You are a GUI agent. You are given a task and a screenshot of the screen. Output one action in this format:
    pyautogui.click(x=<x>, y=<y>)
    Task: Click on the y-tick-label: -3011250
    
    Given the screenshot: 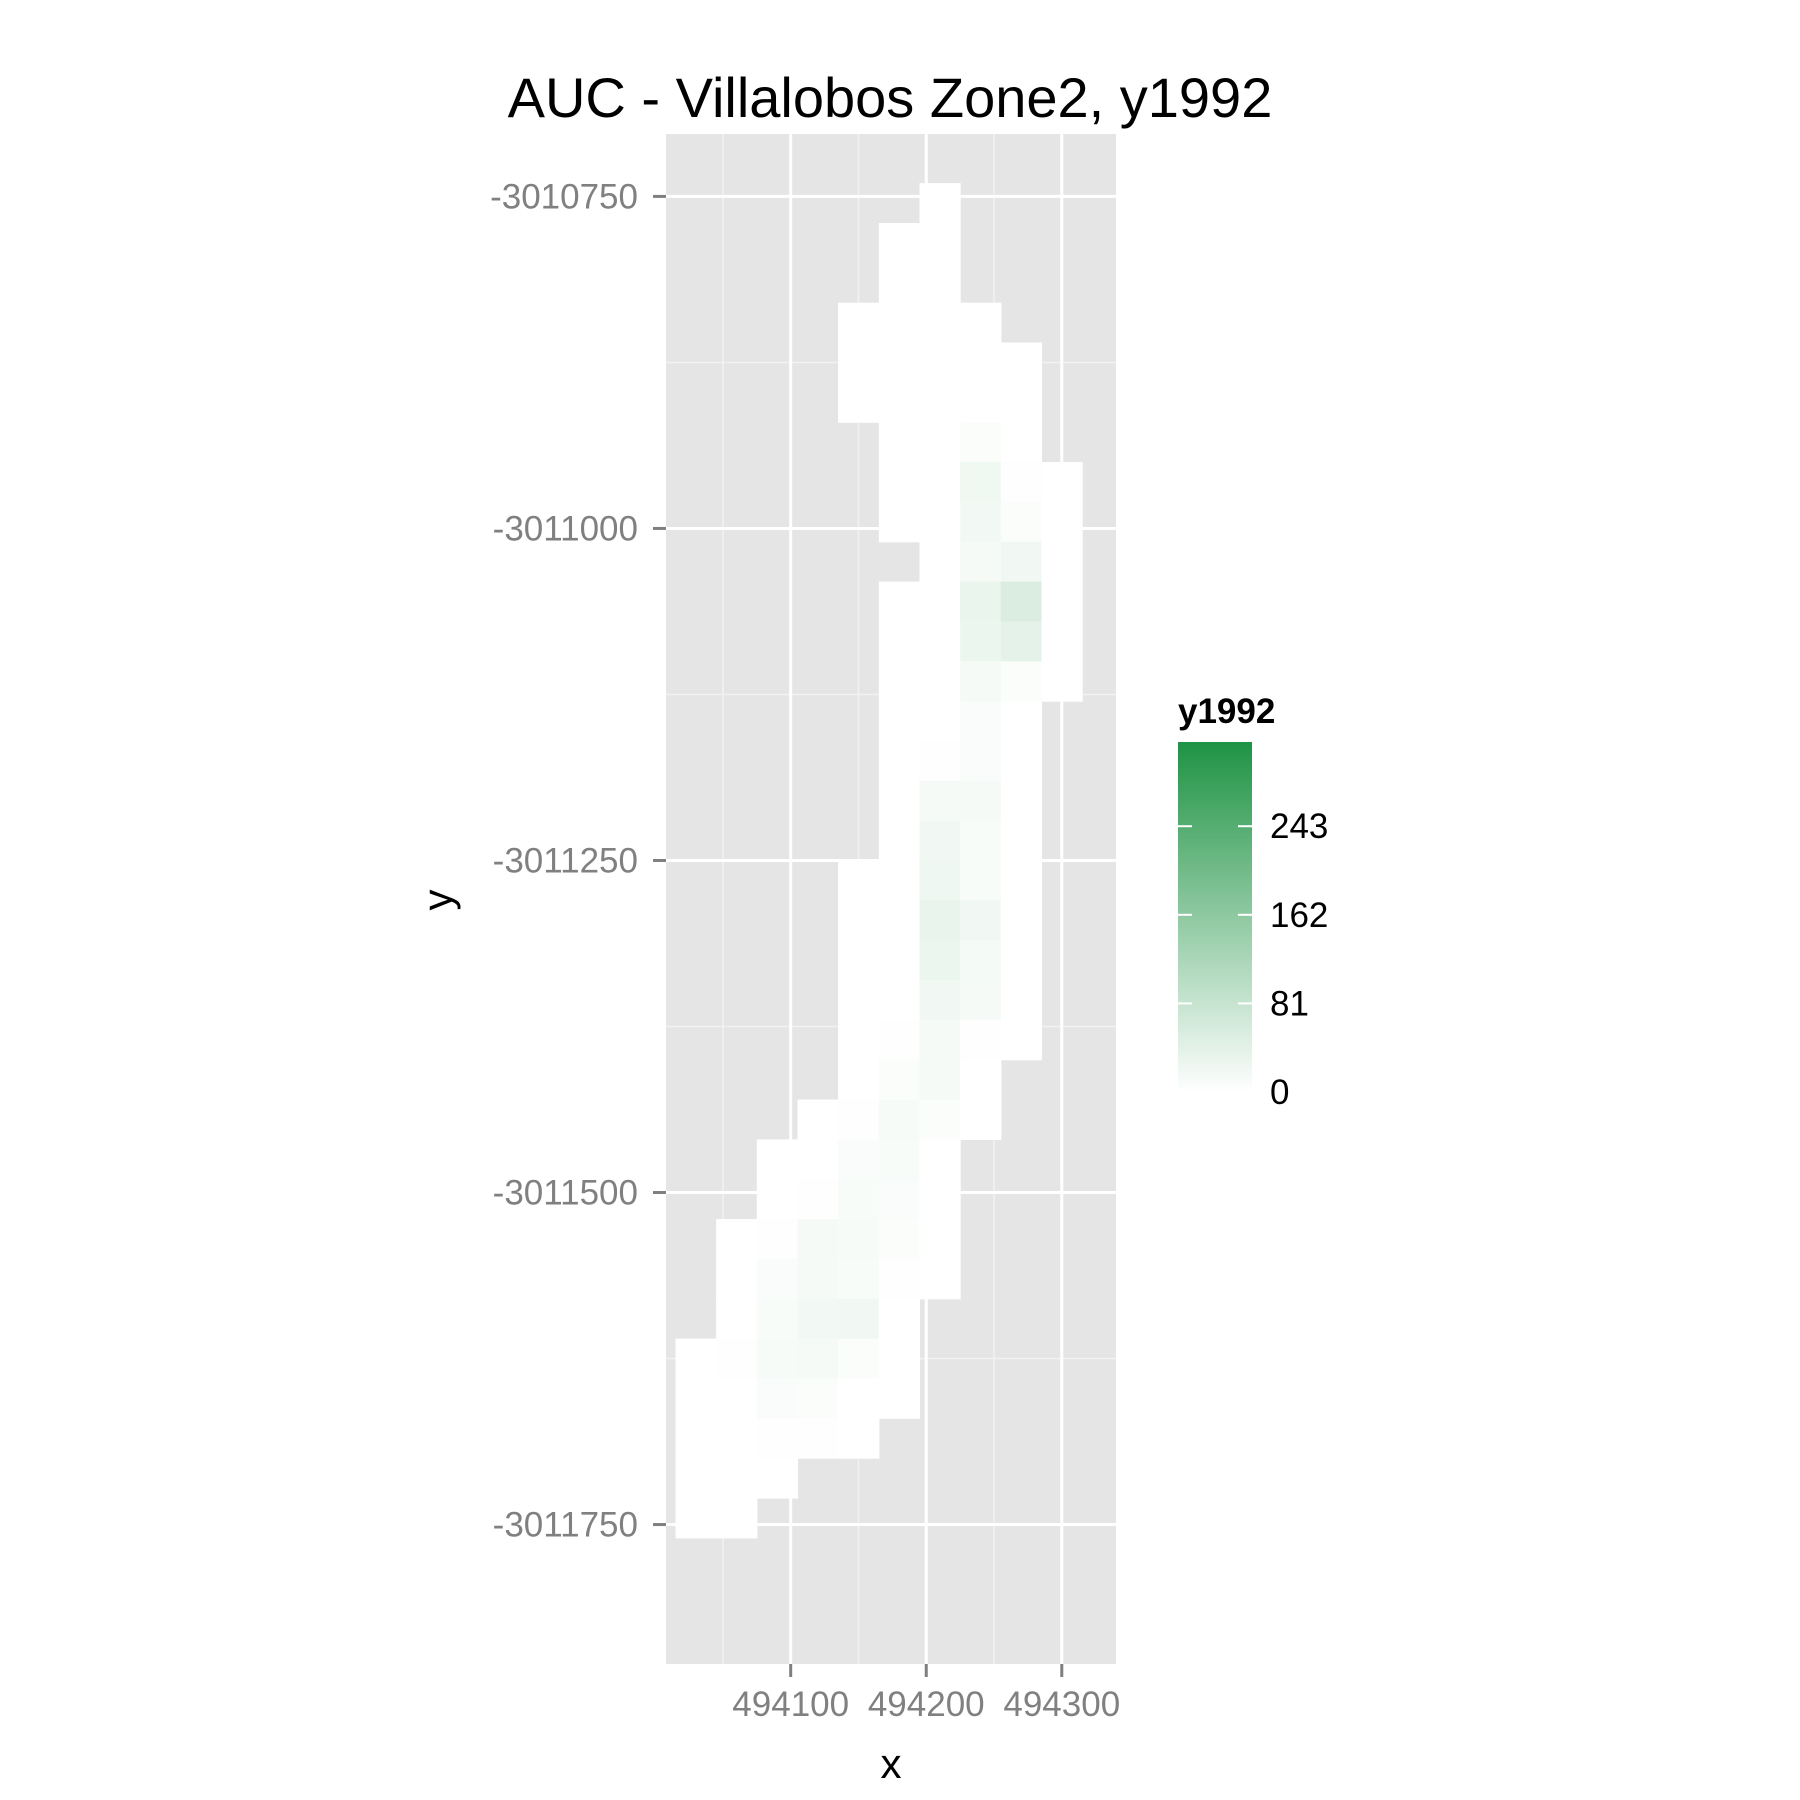 What is the action you would take?
    pyautogui.click(x=565, y=860)
    